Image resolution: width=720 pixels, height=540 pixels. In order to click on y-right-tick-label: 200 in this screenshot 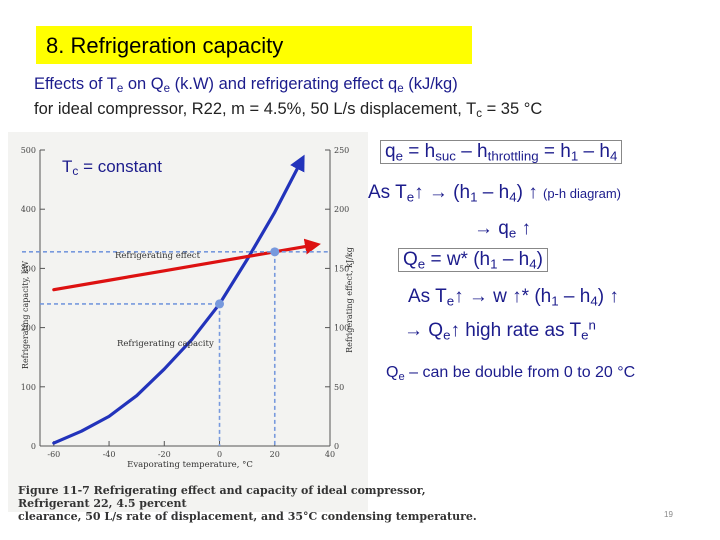, I will do `click(341, 209)`.